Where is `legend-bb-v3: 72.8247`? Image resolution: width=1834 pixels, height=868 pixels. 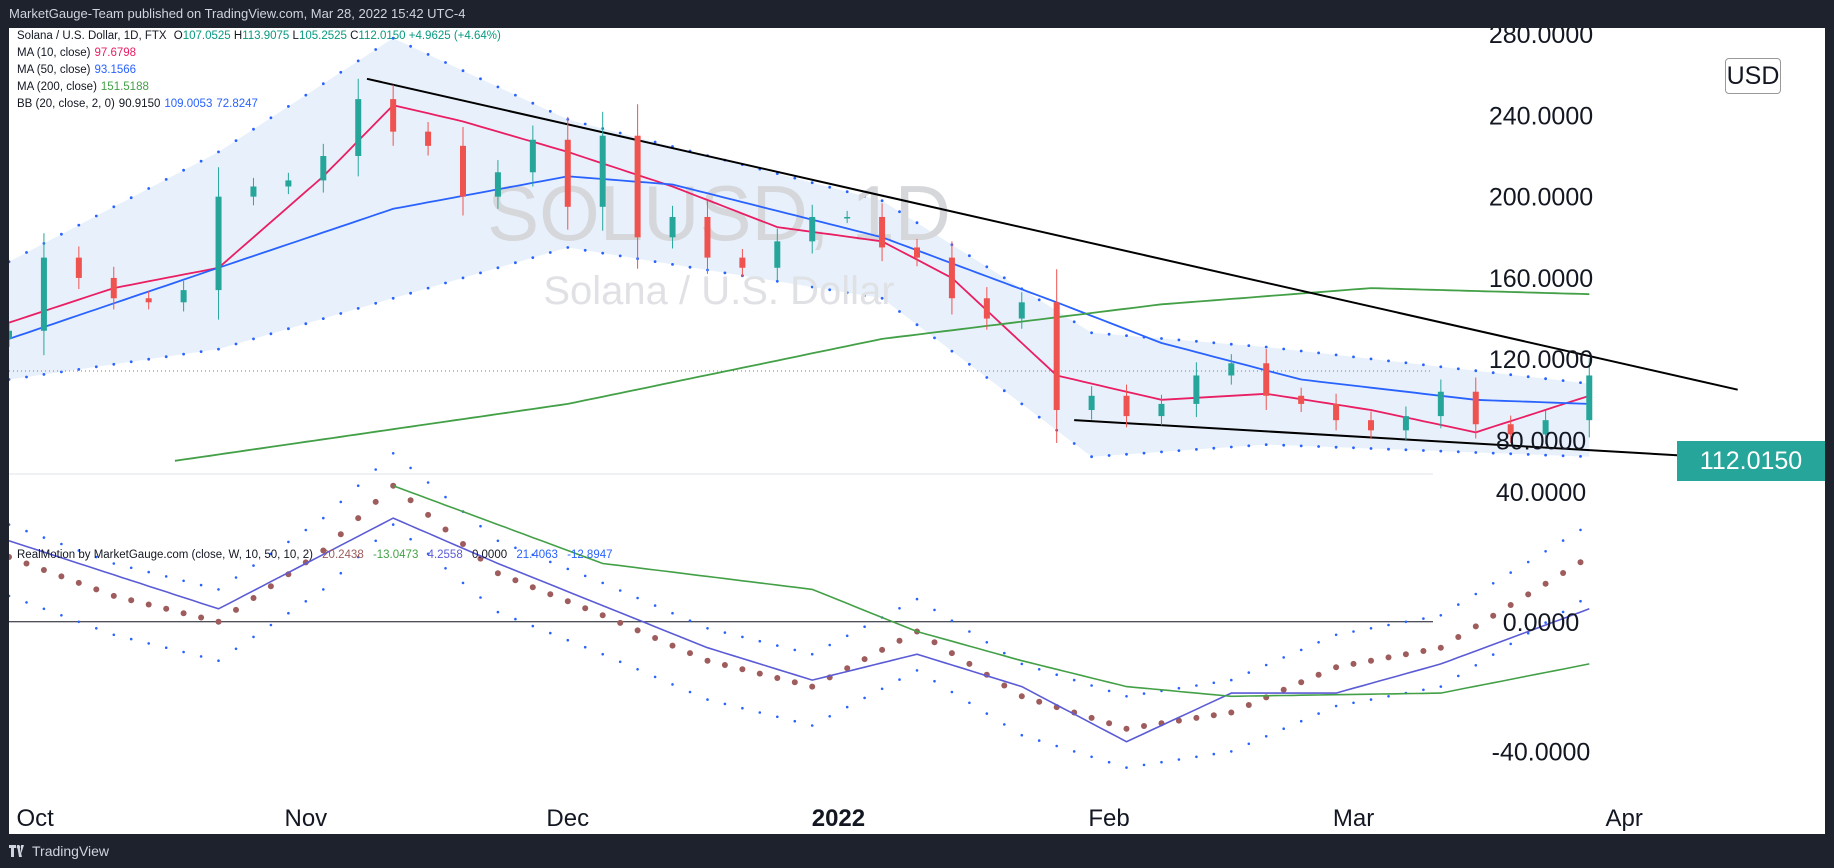 legend-bb-v3: 72.8247 is located at coordinates (237, 104).